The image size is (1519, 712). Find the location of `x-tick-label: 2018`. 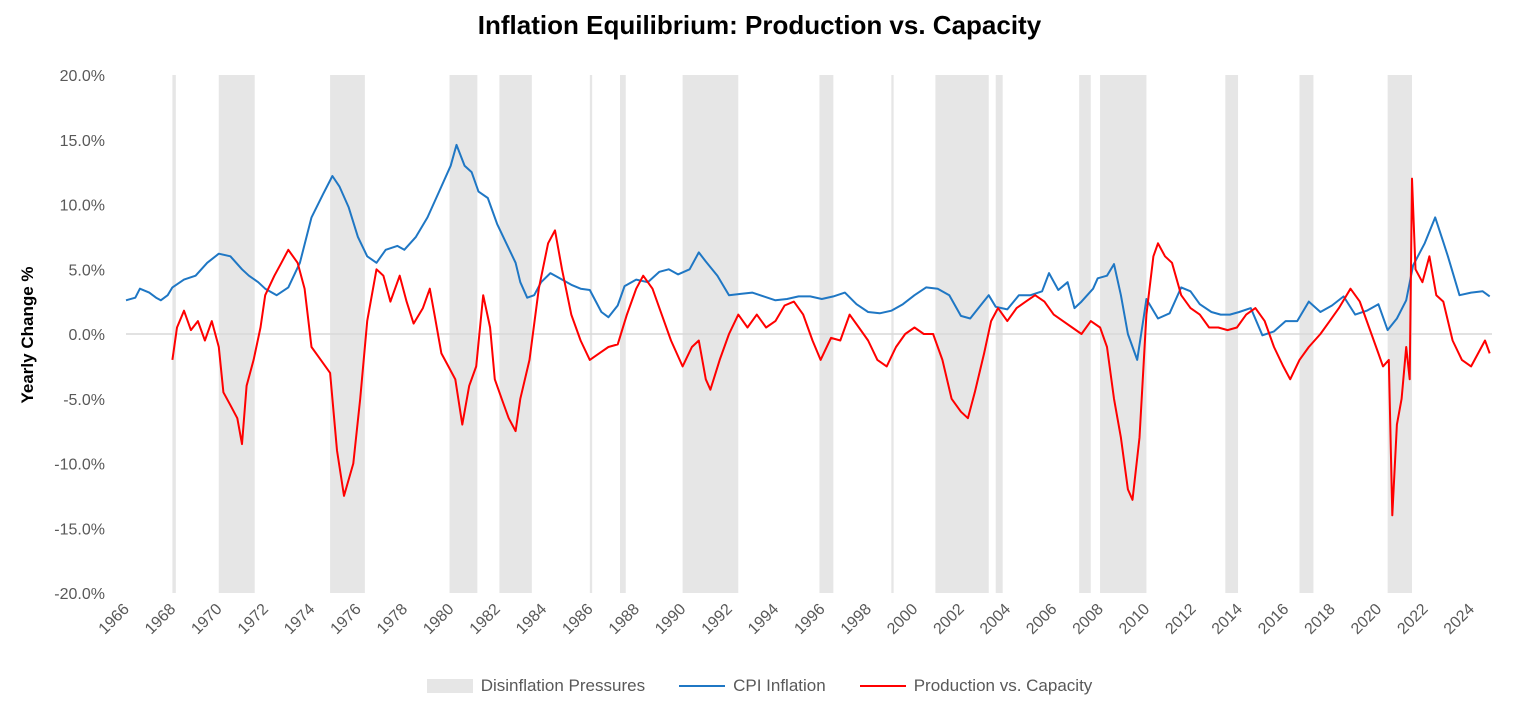

x-tick-label: 2018 is located at coordinates (1320, 619).